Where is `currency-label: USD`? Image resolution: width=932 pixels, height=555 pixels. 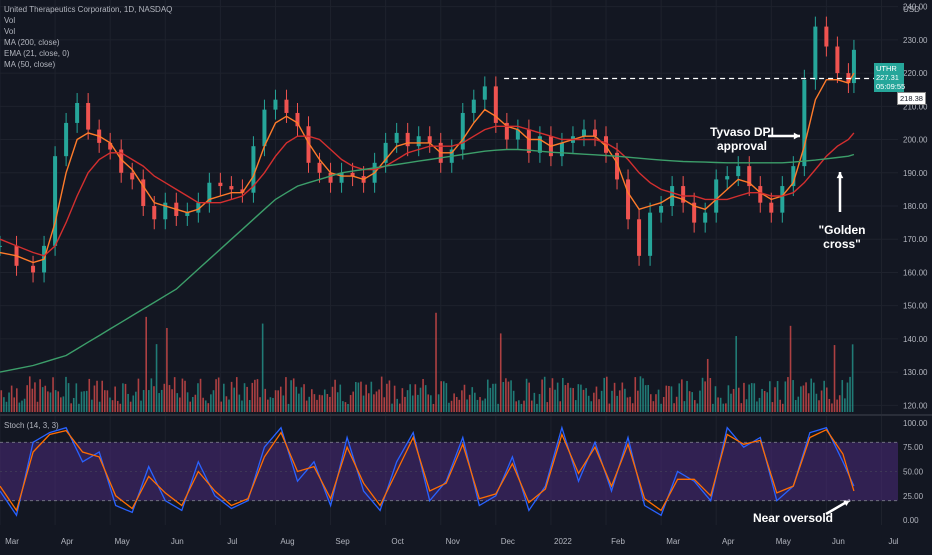 currency-label: USD is located at coordinates (911, 9).